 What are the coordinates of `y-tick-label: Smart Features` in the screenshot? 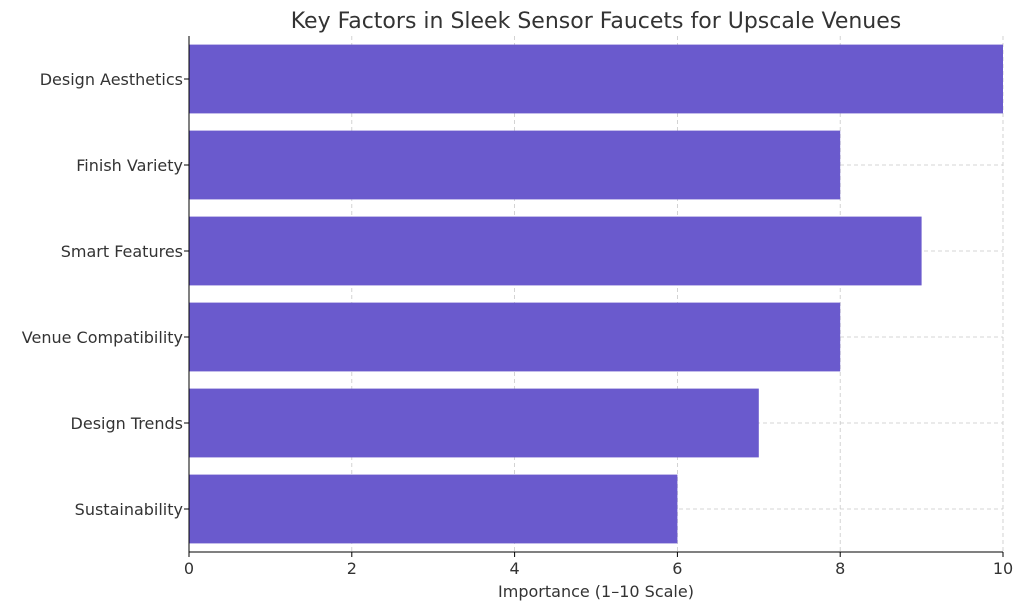 It's located at (122, 251).